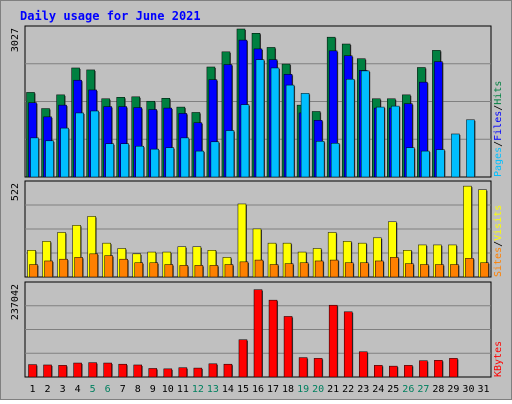  Describe the element at coordinates (138, 389) in the screenshot. I see `day-label-8: 8` at that location.